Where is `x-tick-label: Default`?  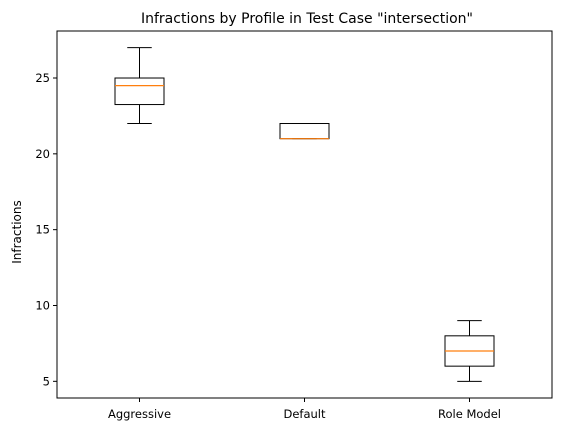
x-tick-label: Default is located at coordinates (304, 414).